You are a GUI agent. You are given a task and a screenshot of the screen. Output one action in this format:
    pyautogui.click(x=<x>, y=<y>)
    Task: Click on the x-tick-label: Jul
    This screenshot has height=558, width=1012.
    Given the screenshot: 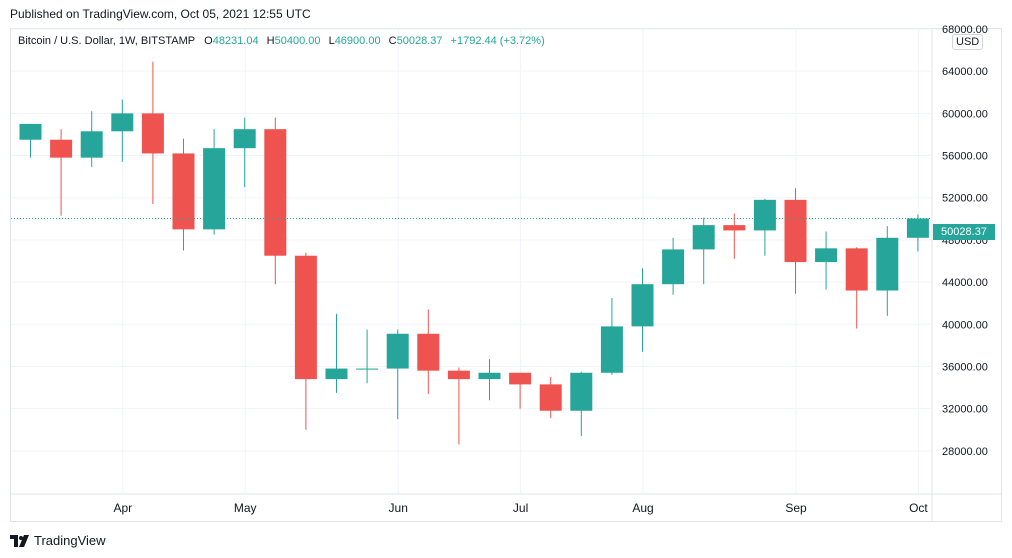 What is the action you would take?
    pyautogui.click(x=520, y=508)
    